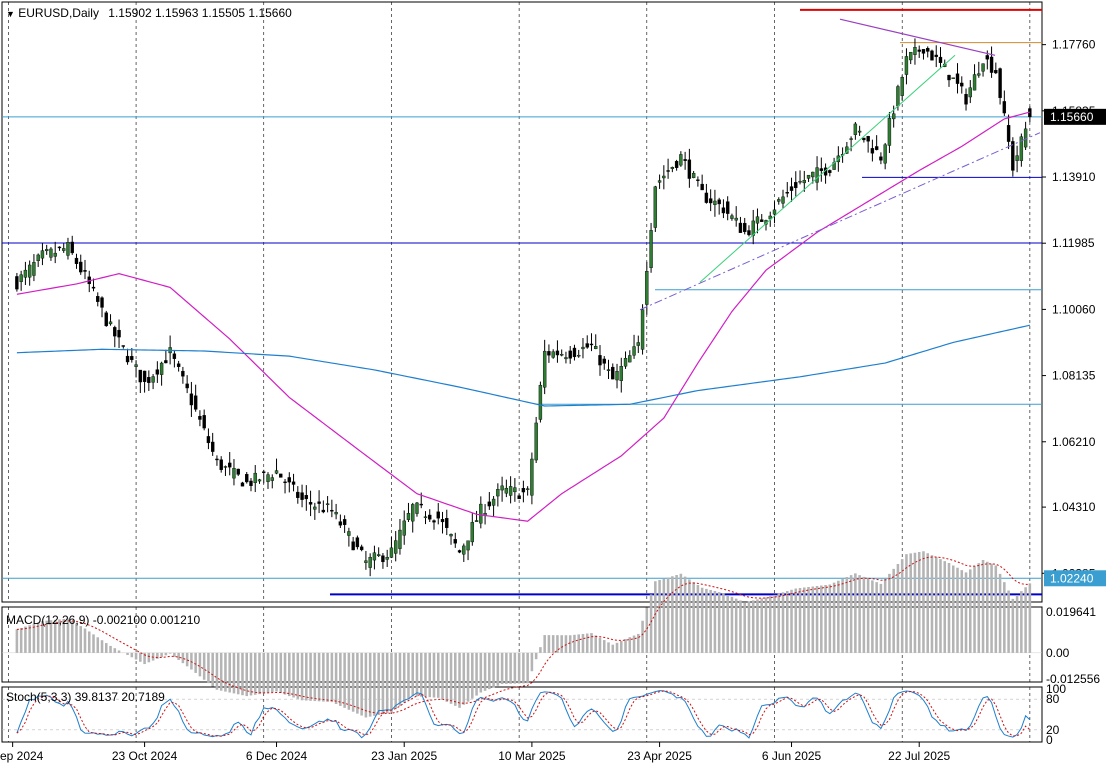 The width and height of the screenshot is (1115, 776). What do you see at coordinates (145, 756) in the screenshot?
I see `date-tick-label: 23 Oct 2024` at bounding box center [145, 756].